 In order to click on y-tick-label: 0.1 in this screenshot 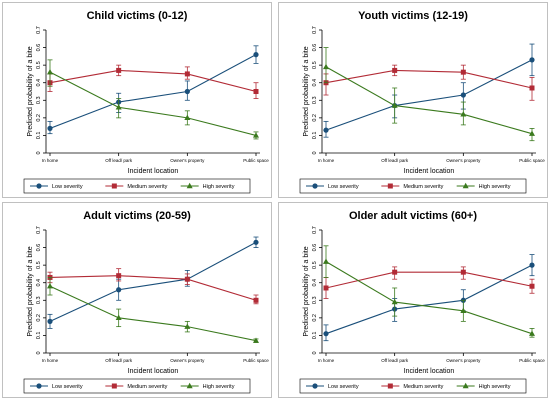, I will do `click(39, 336)`.